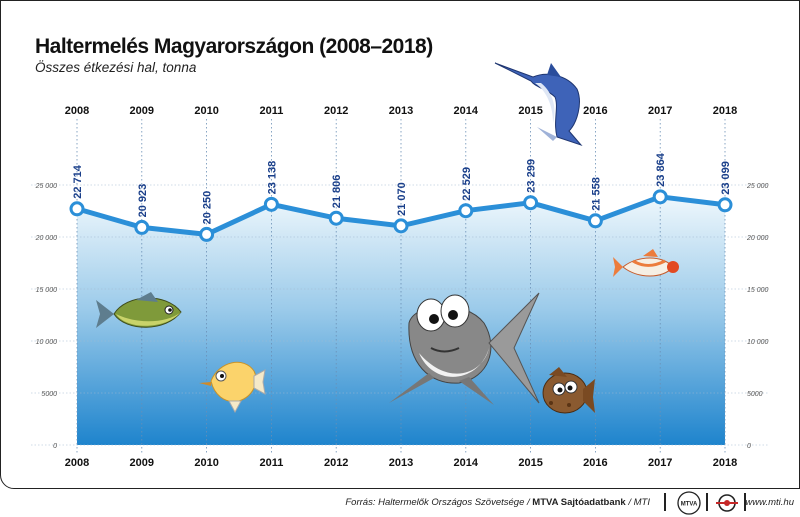  What do you see at coordinates (532, 176) in the screenshot?
I see `data-label: 23 299` at bounding box center [532, 176].